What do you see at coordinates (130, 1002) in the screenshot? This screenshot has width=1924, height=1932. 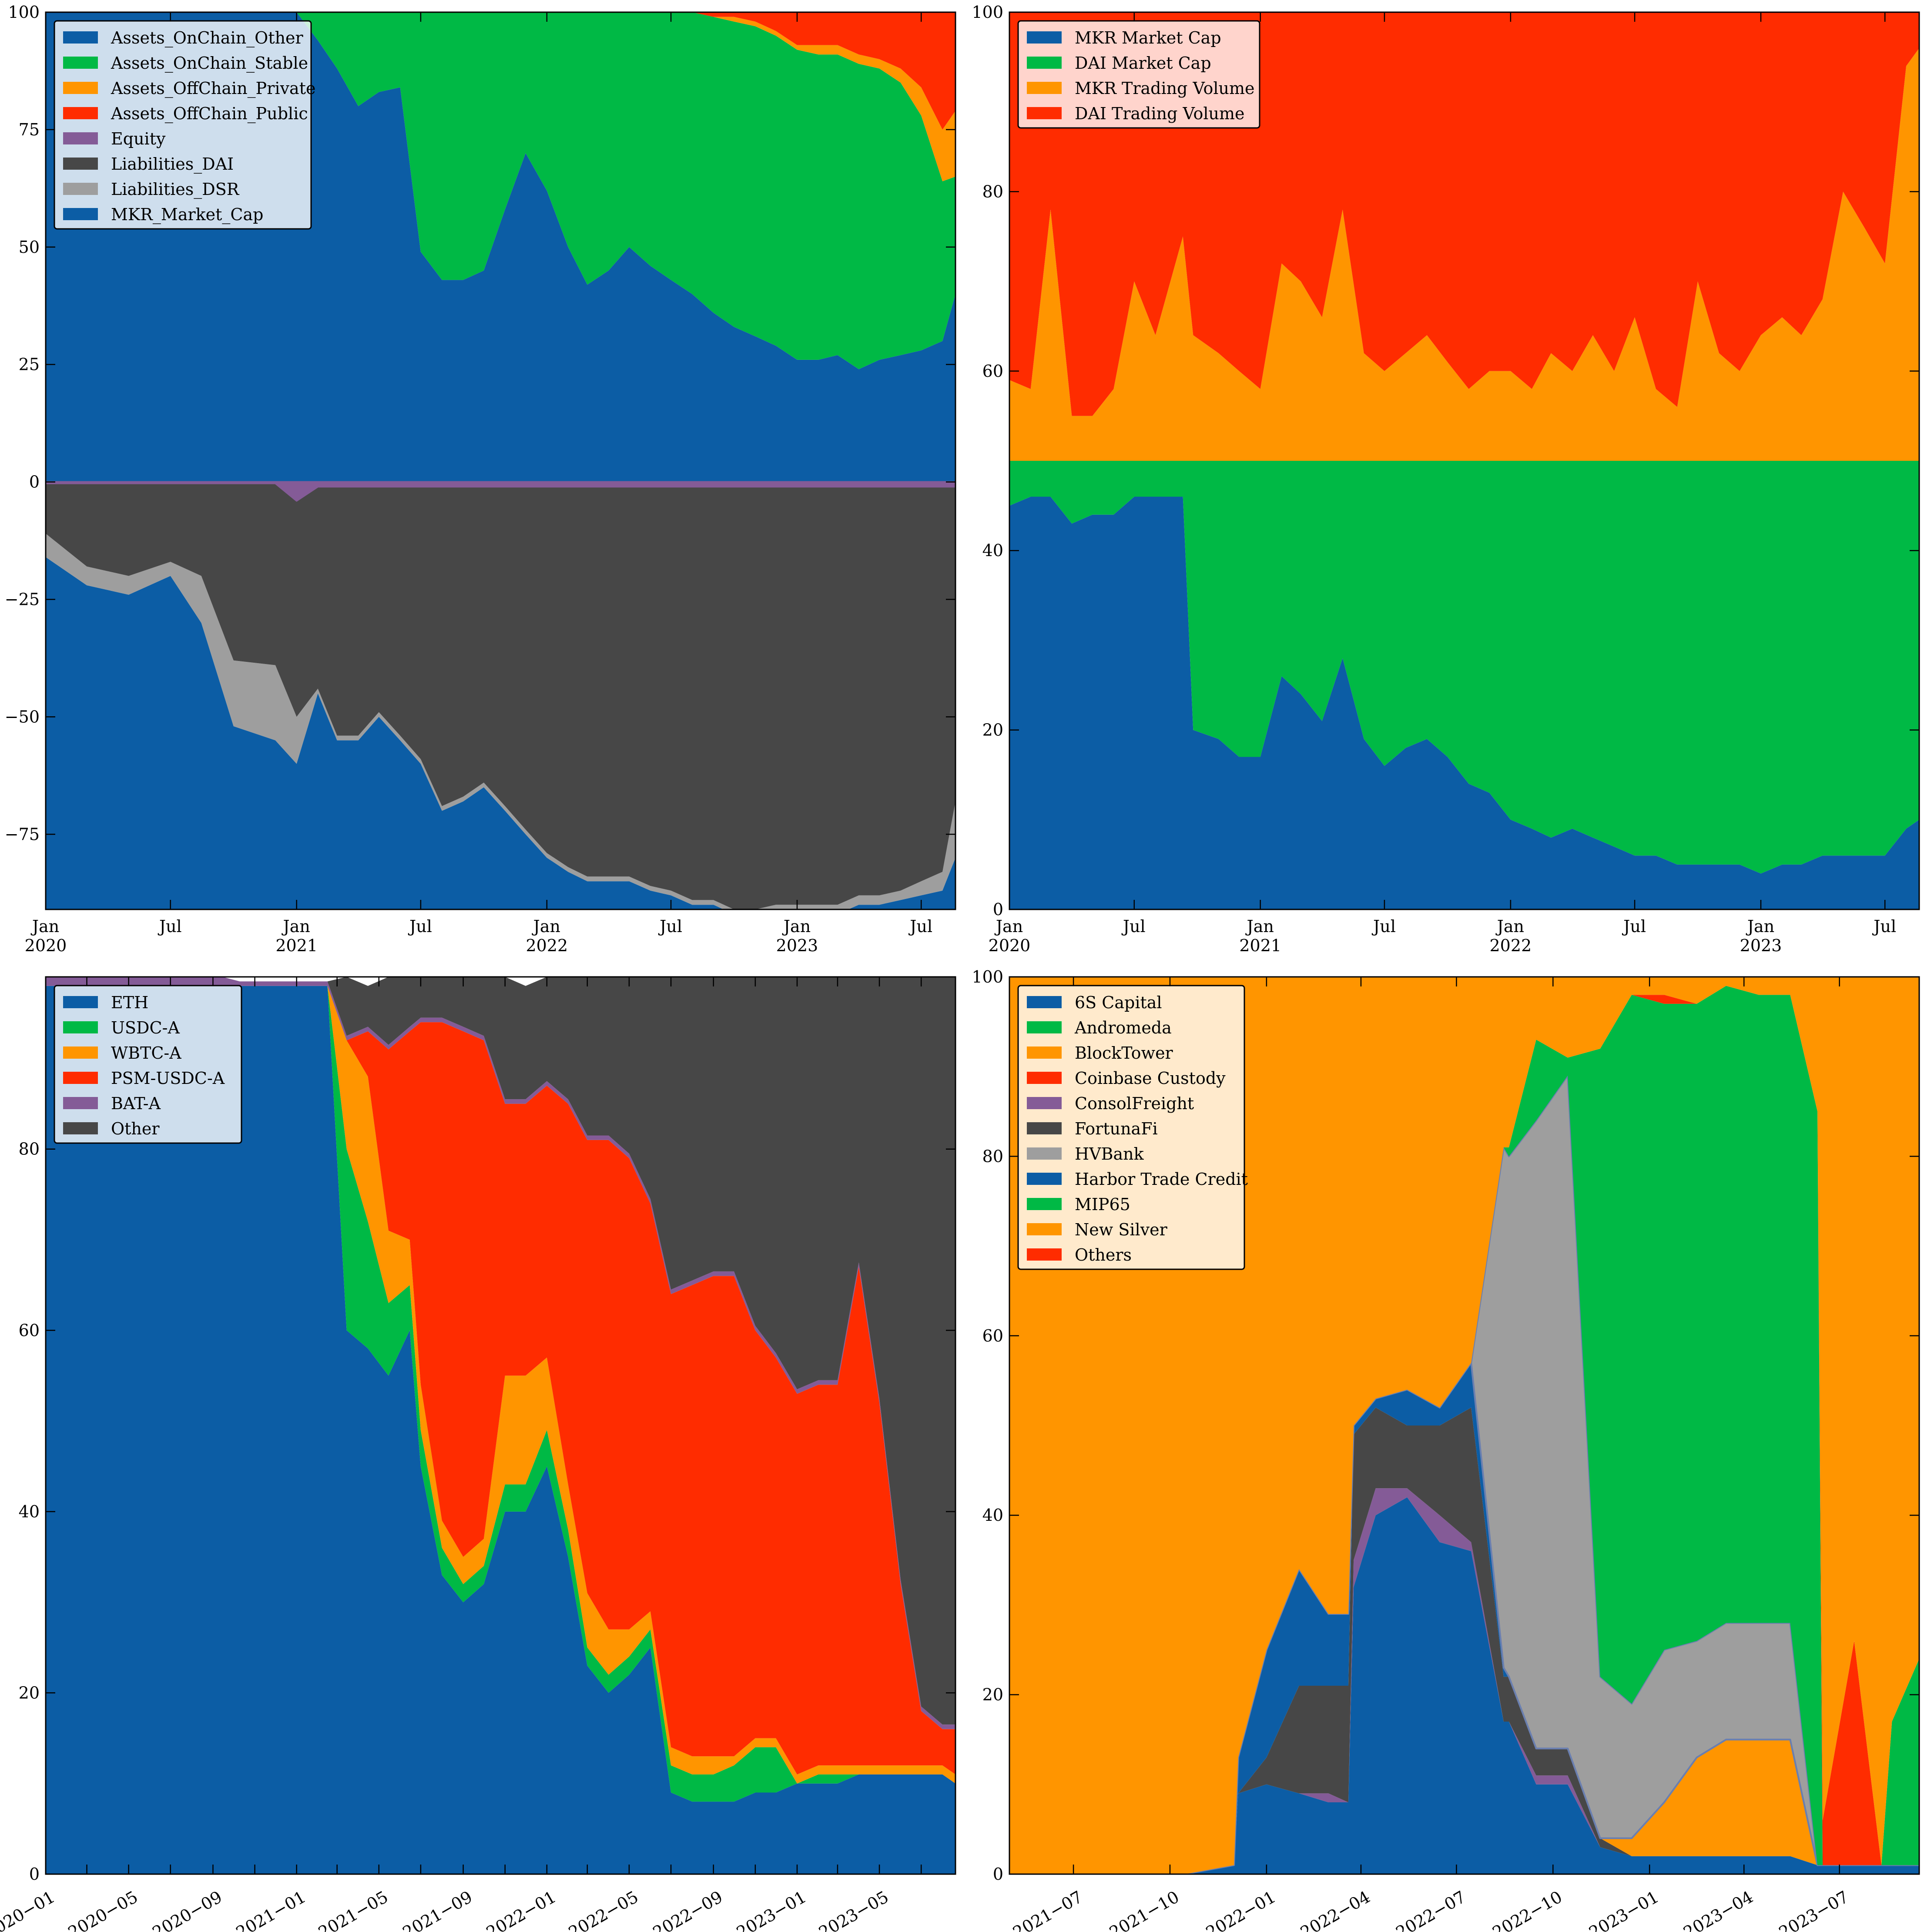 I see `legend-label: ETH` at bounding box center [130, 1002].